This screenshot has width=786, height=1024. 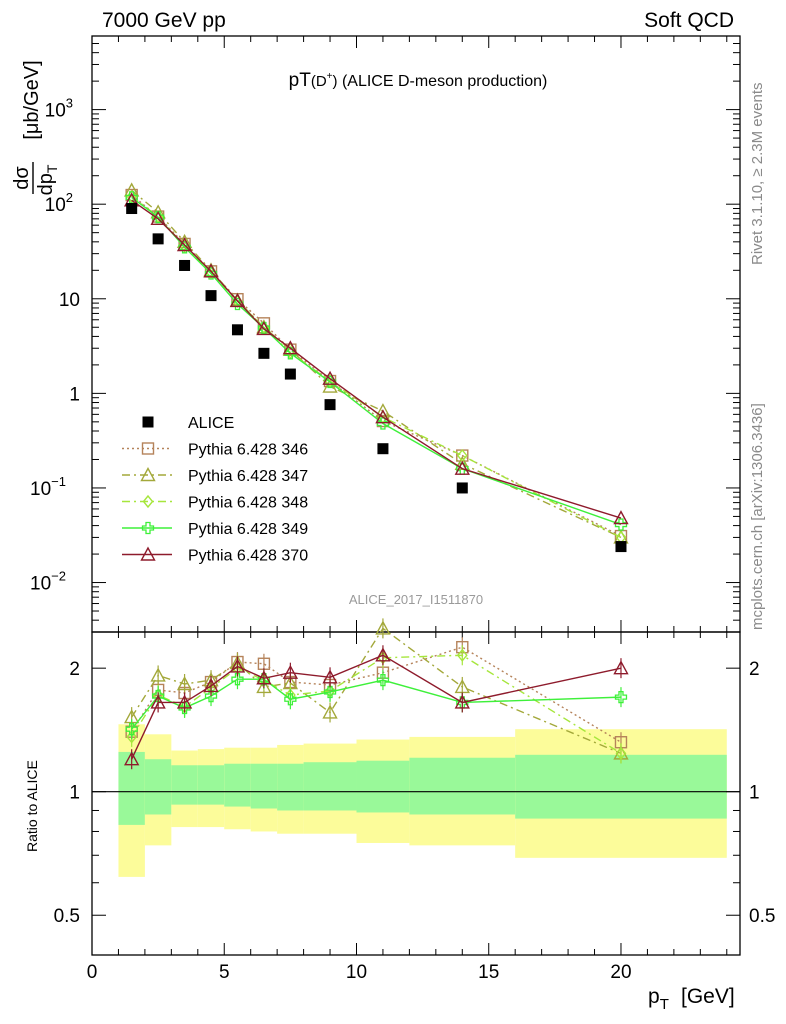 What do you see at coordinates (248, 503) in the screenshot?
I see `legend-label-p348: Pythia 6.428 348` at bounding box center [248, 503].